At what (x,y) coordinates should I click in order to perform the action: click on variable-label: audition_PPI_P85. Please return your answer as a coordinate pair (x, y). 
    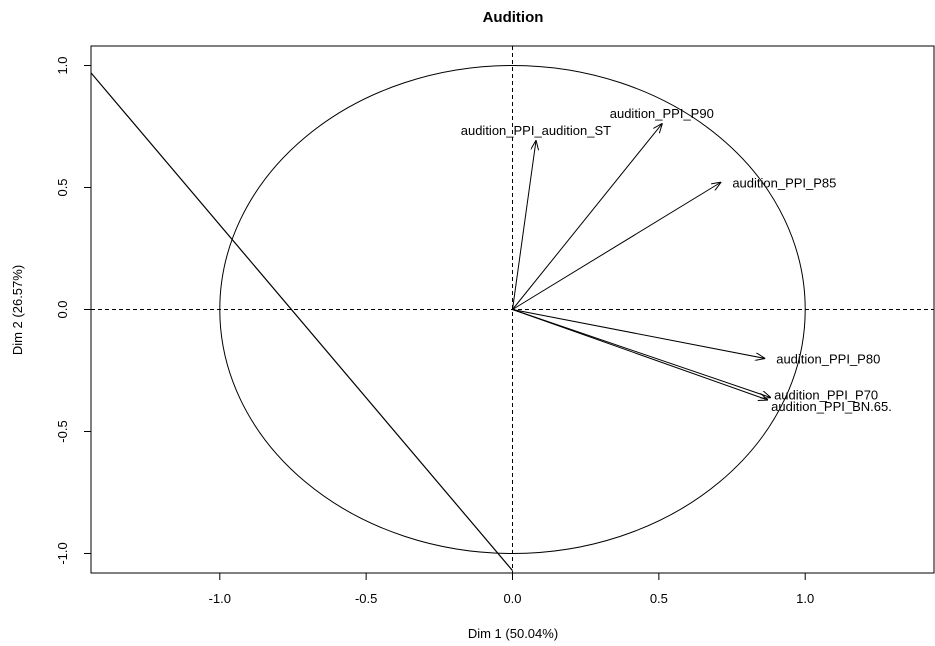
    Looking at the image, I should click on (784, 183).